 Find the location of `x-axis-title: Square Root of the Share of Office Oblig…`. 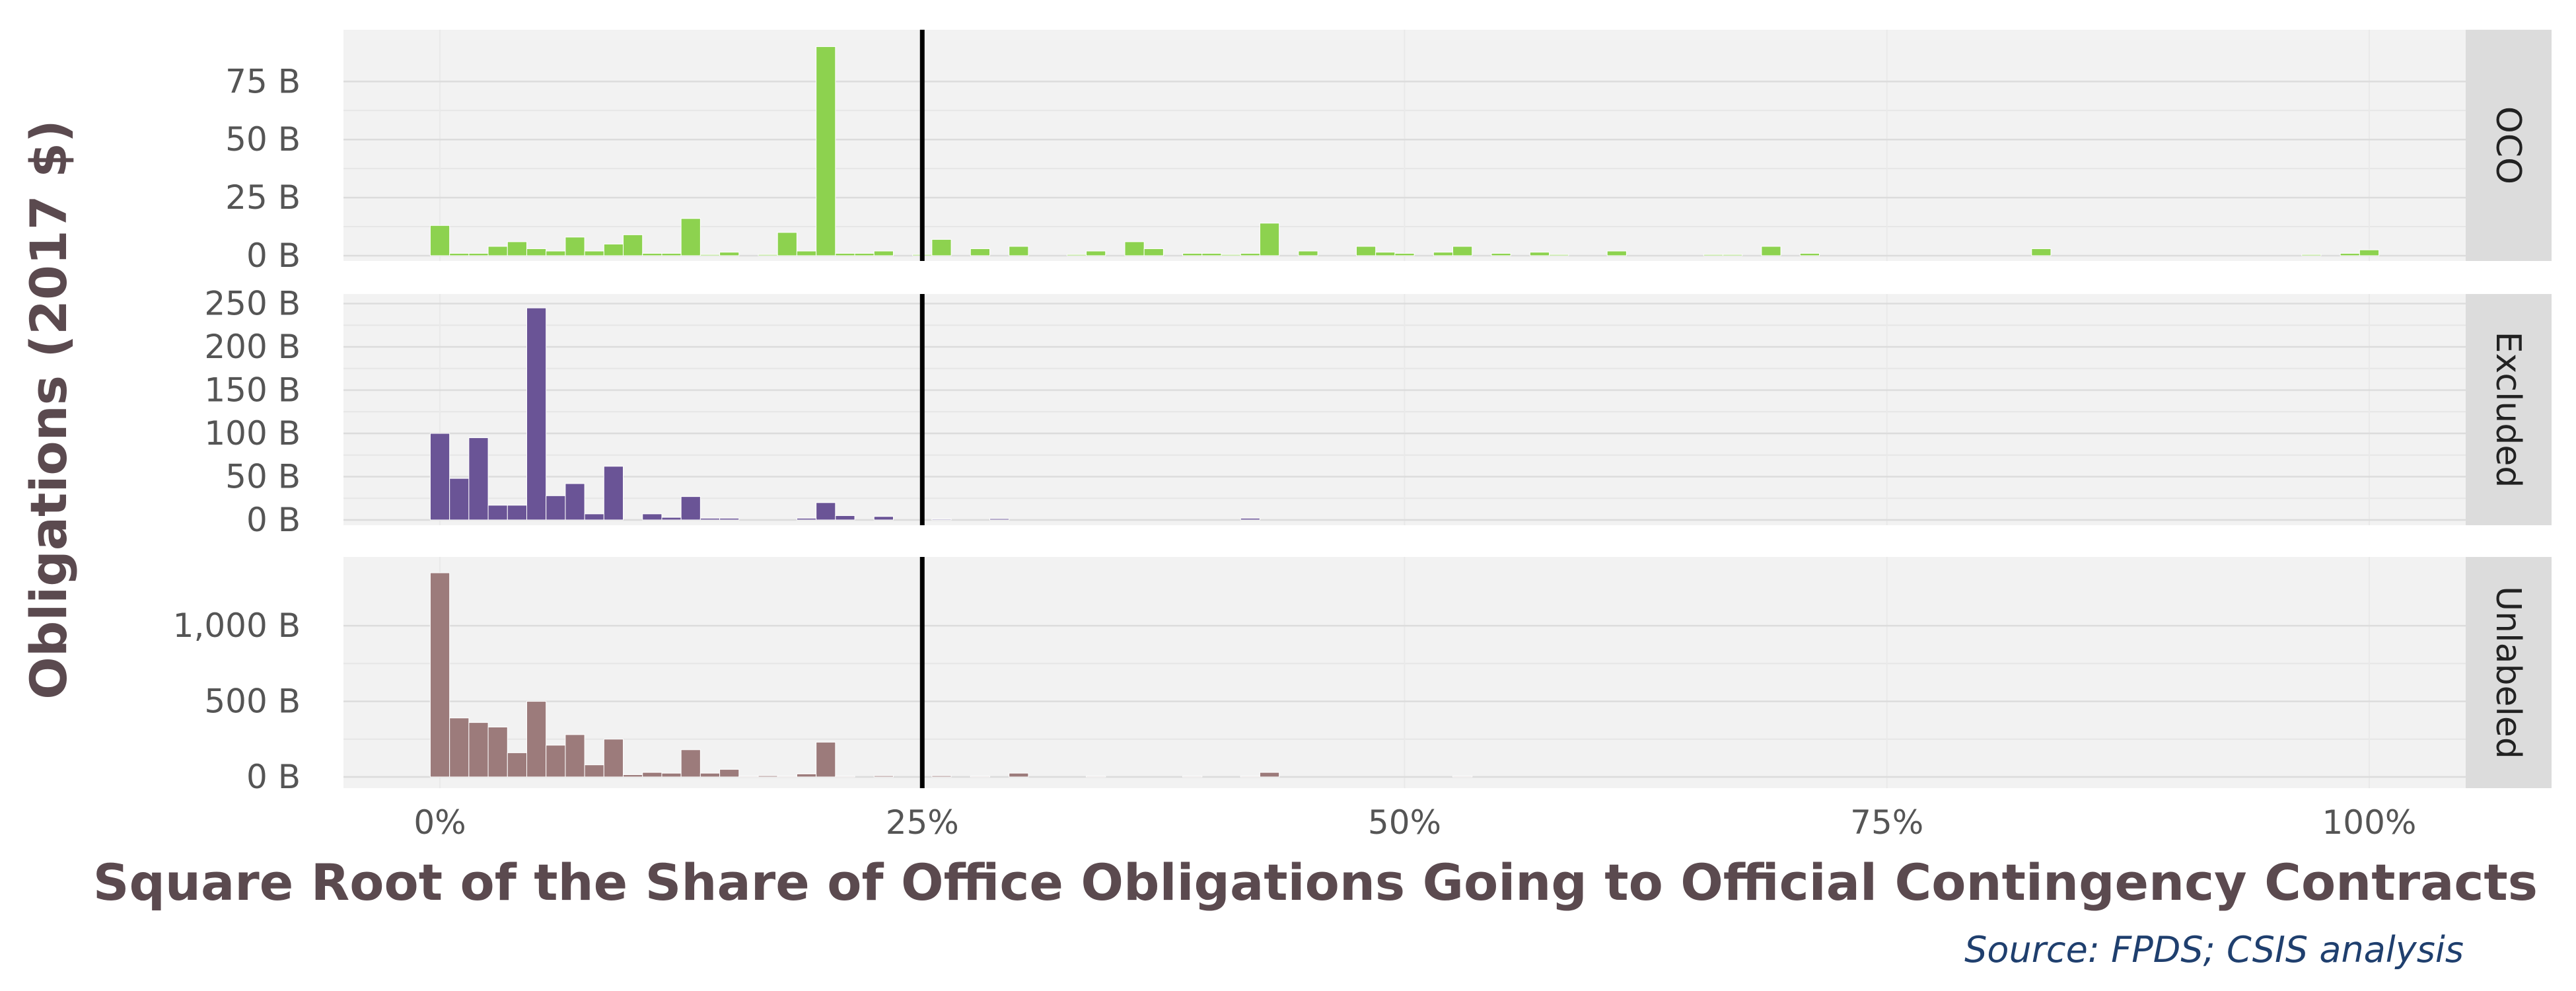

x-axis-title: Square Root of the Share of Office Oblig… is located at coordinates (1316, 882).